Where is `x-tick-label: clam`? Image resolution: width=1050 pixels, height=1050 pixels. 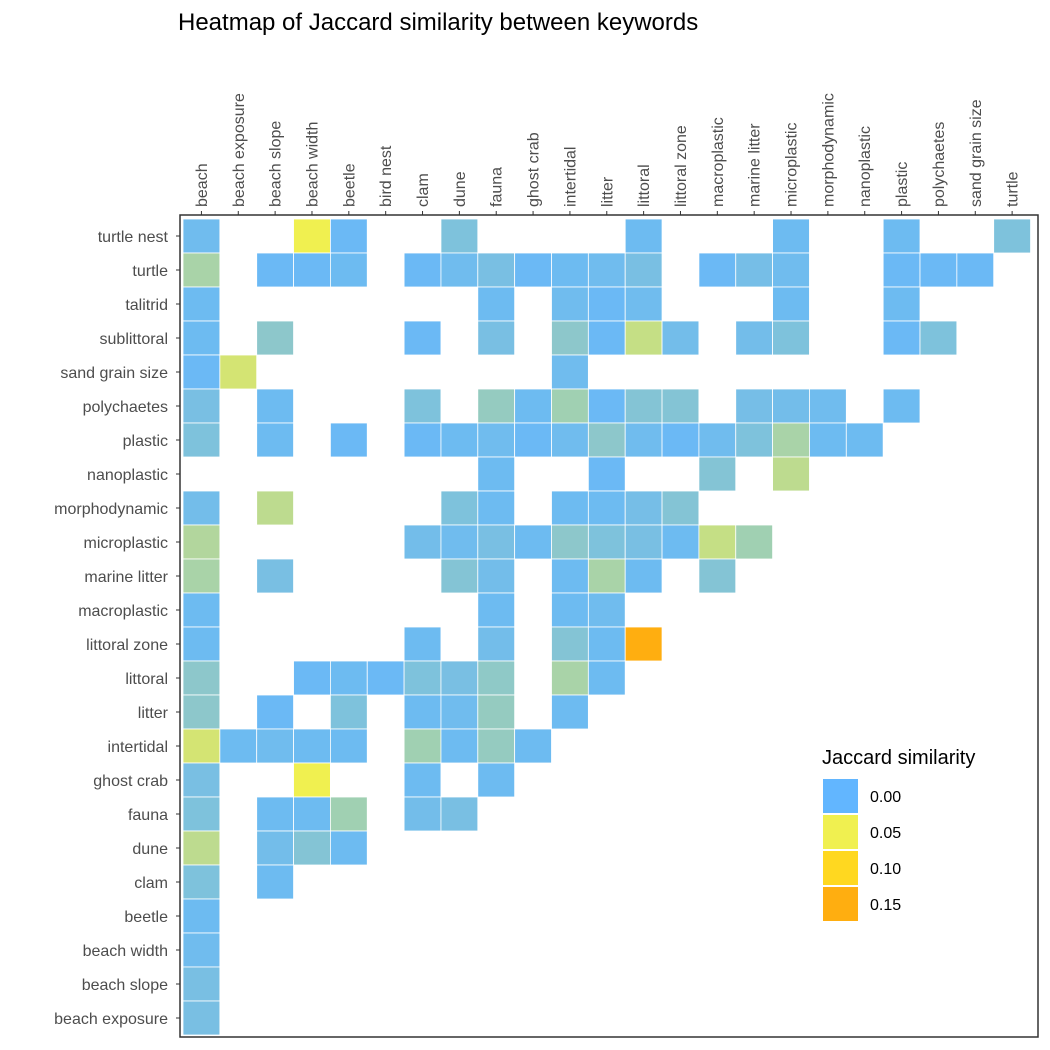
x-tick-label: clam is located at coordinates (423, 190).